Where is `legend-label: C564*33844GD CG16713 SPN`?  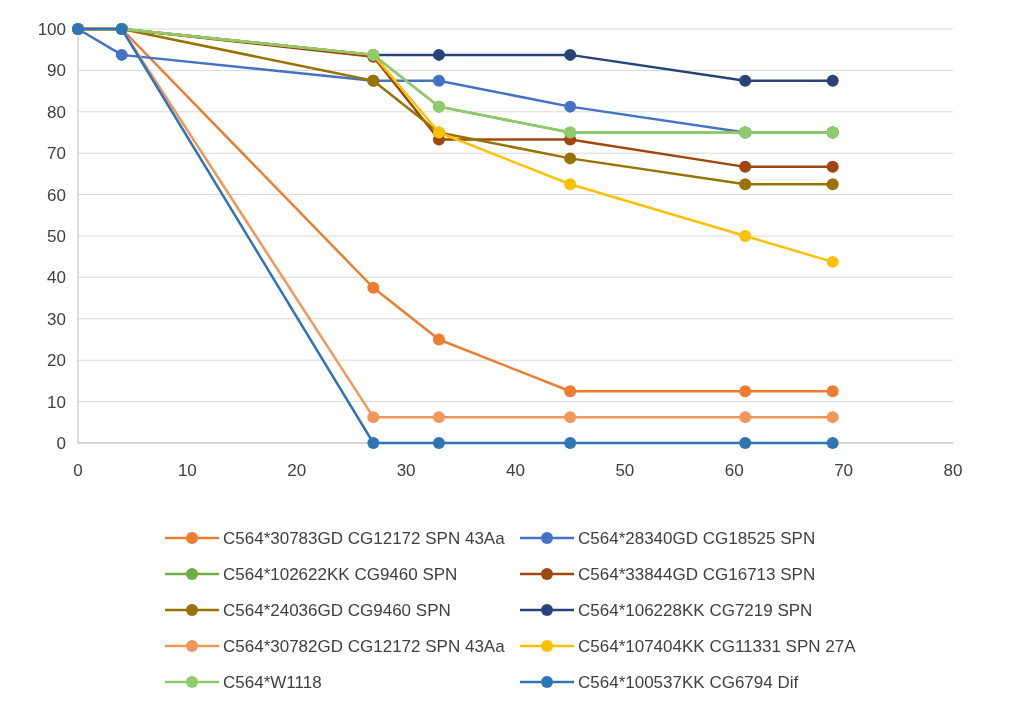 legend-label: C564*33844GD CG16713 SPN is located at coordinates (697, 574).